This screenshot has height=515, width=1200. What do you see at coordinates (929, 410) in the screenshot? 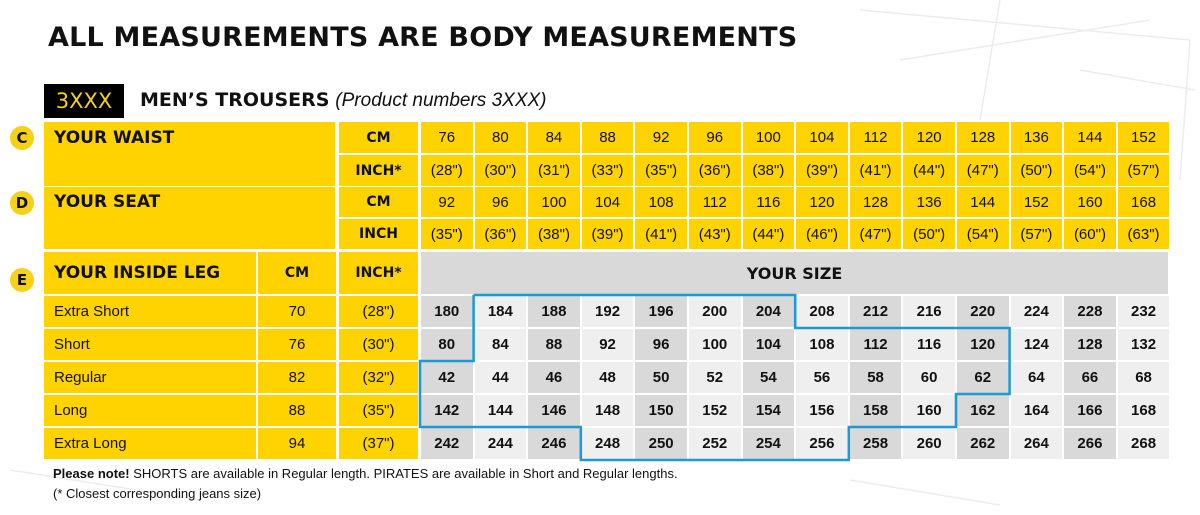
I see `size-cell: 160` at bounding box center [929, 410].